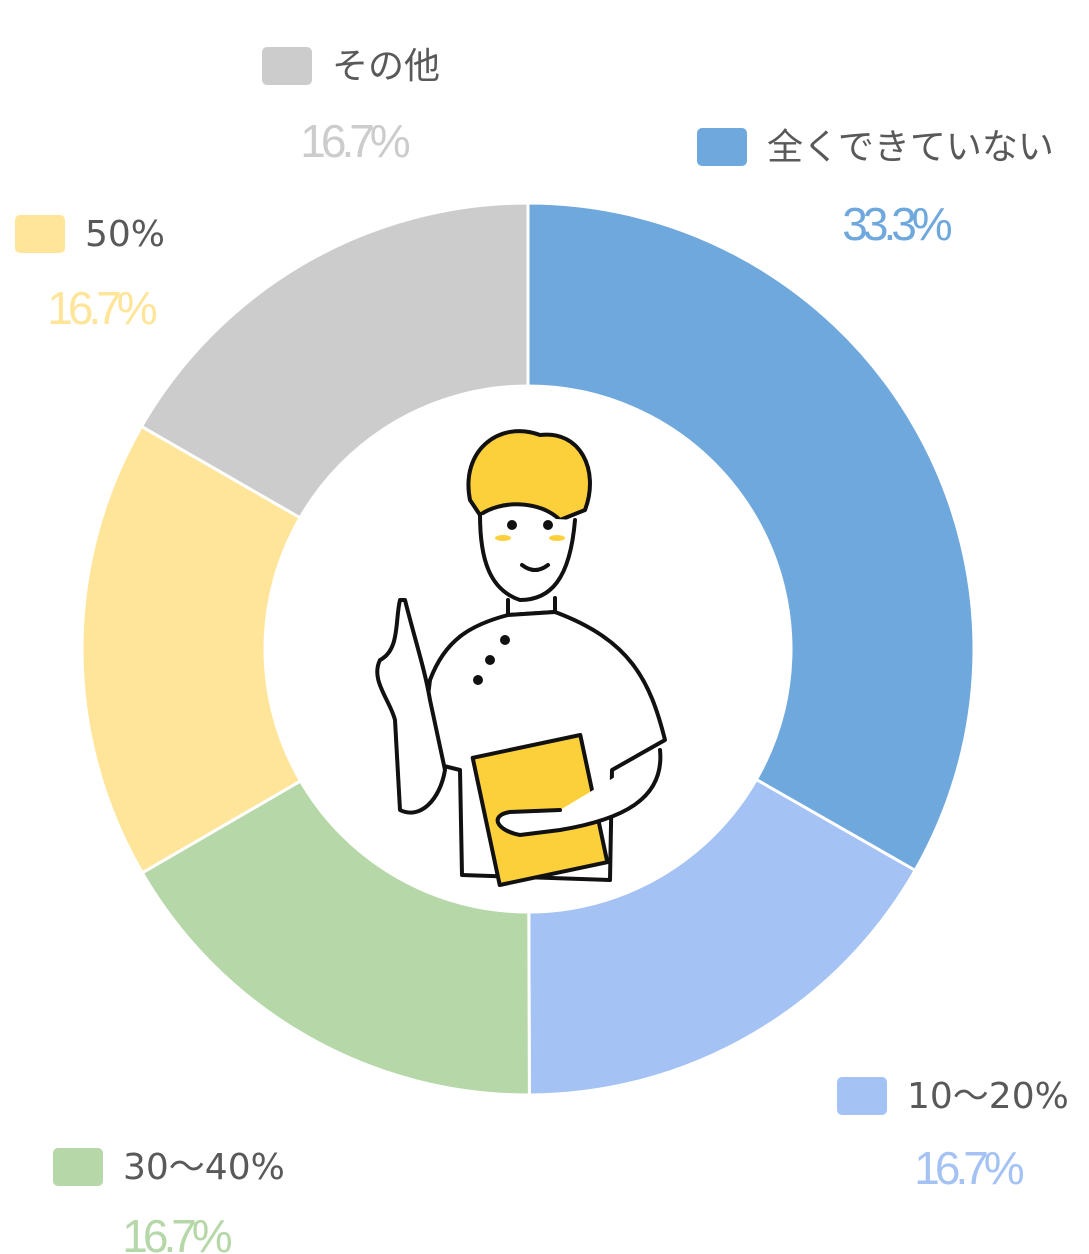 This screenshot has height=1254, width=1089. I want to click on legend-label: 全くできていない, so click(910, 147).